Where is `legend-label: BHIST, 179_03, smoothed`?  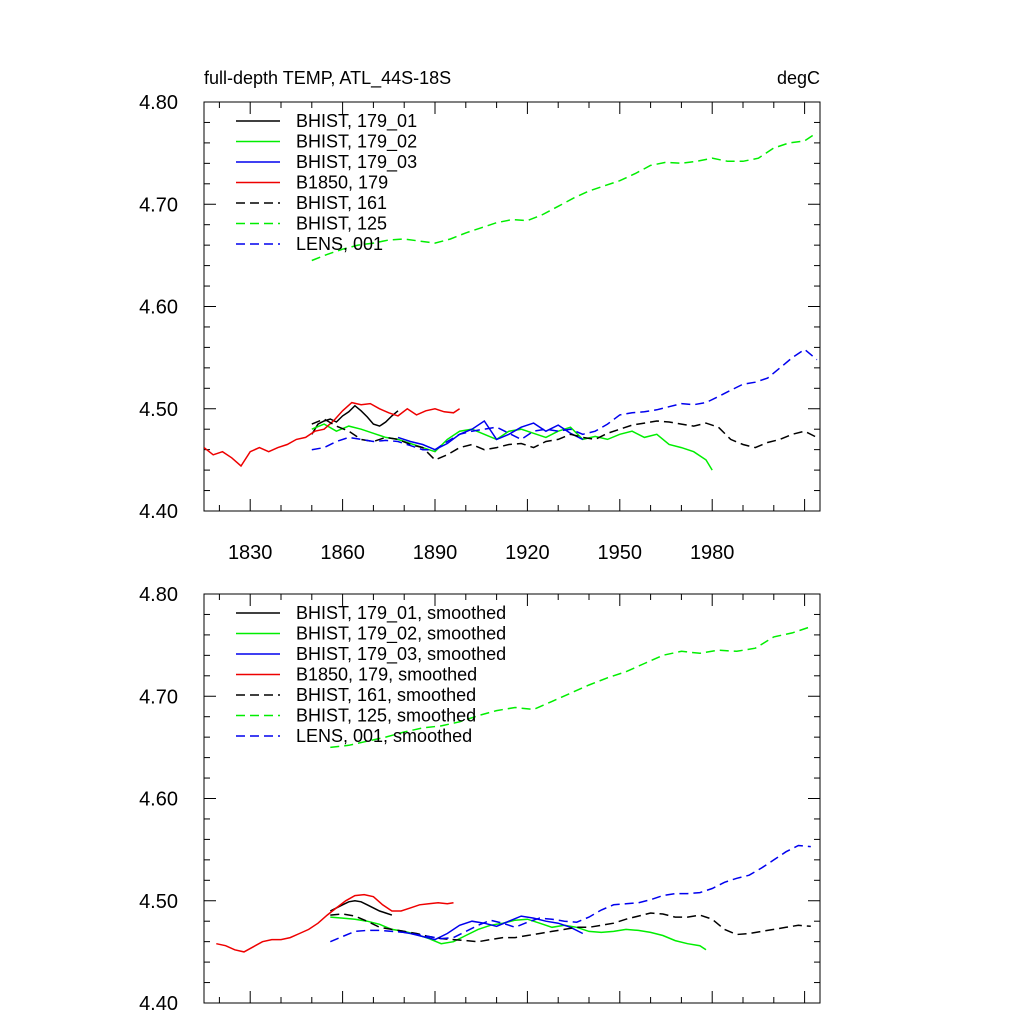
legend-label: BHIST, 179_03, smoothed is located at coordinates (401, 654).